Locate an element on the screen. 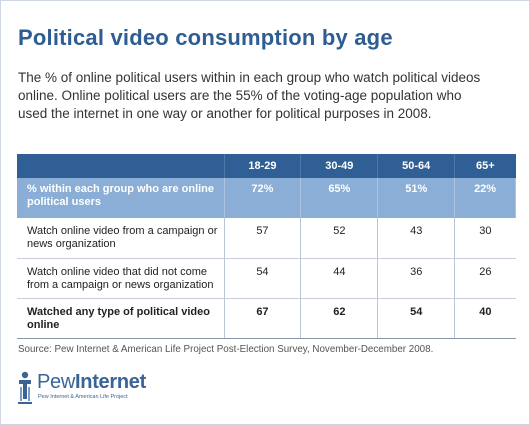  column-header: 18-29 is located at coordinates (263, 166).